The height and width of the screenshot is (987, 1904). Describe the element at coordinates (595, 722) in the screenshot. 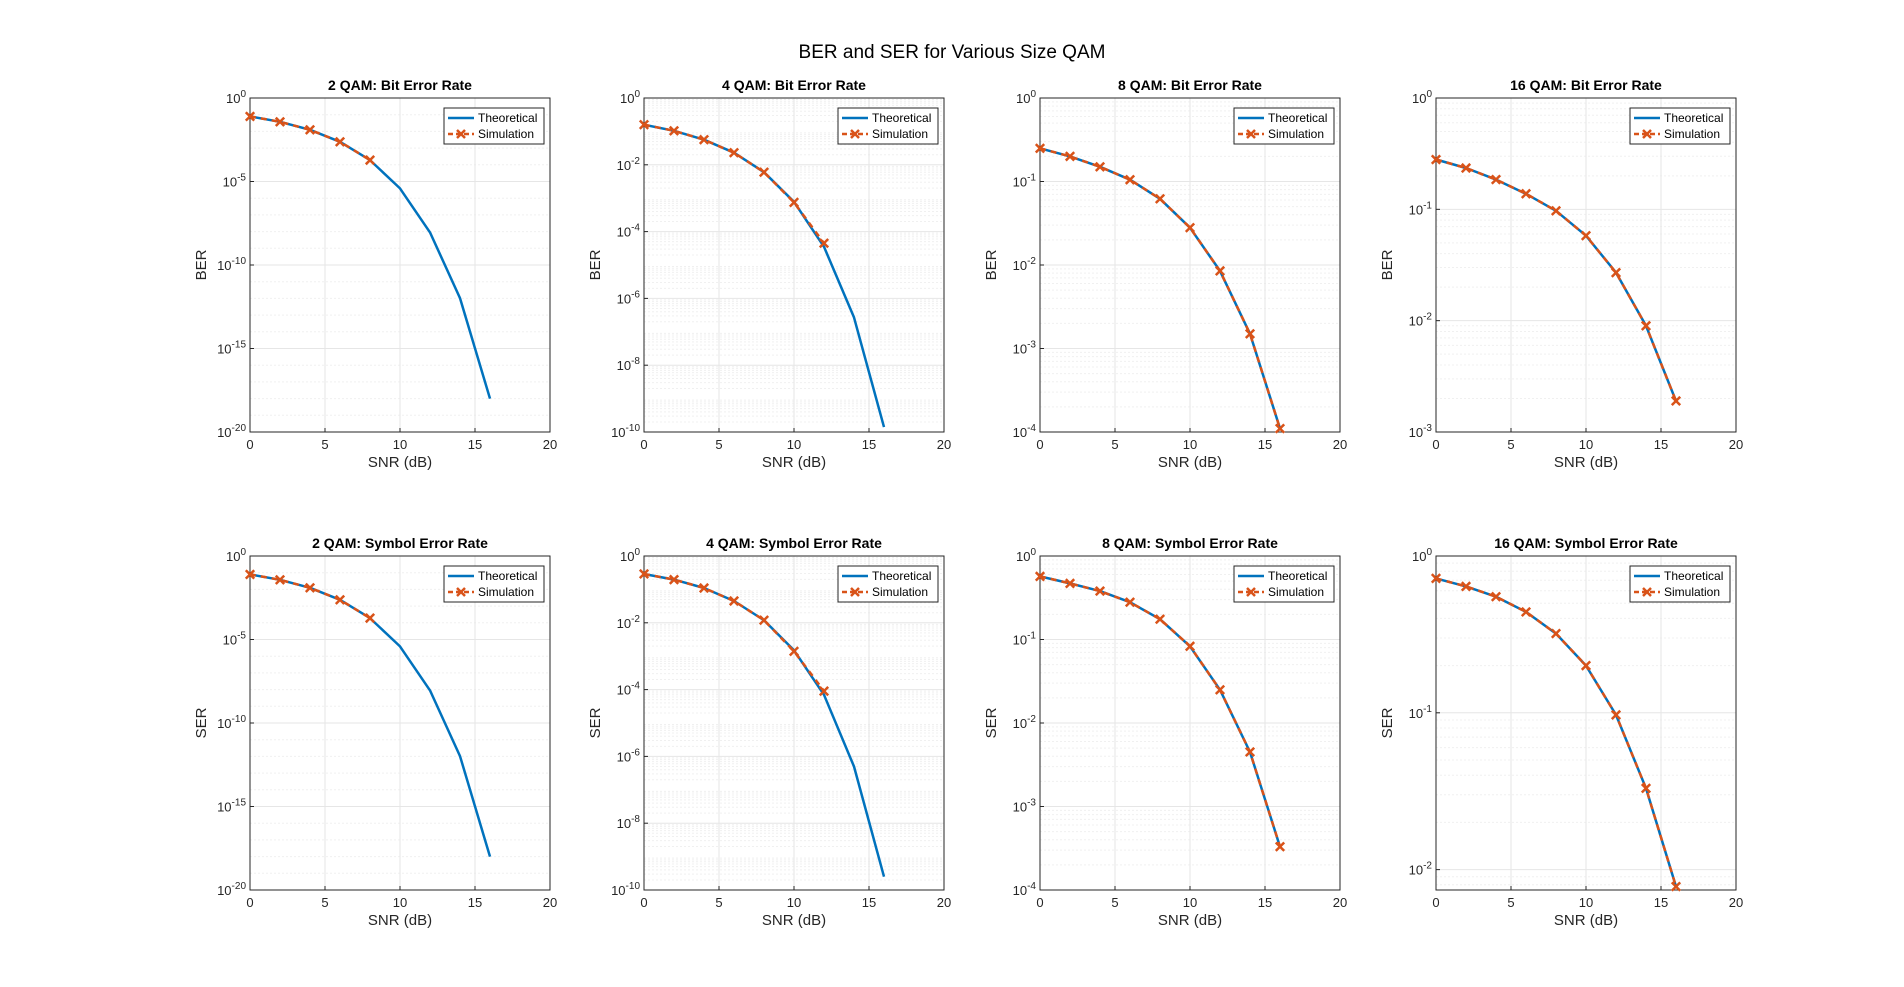

I see `y-axis-label: SER` at that location.